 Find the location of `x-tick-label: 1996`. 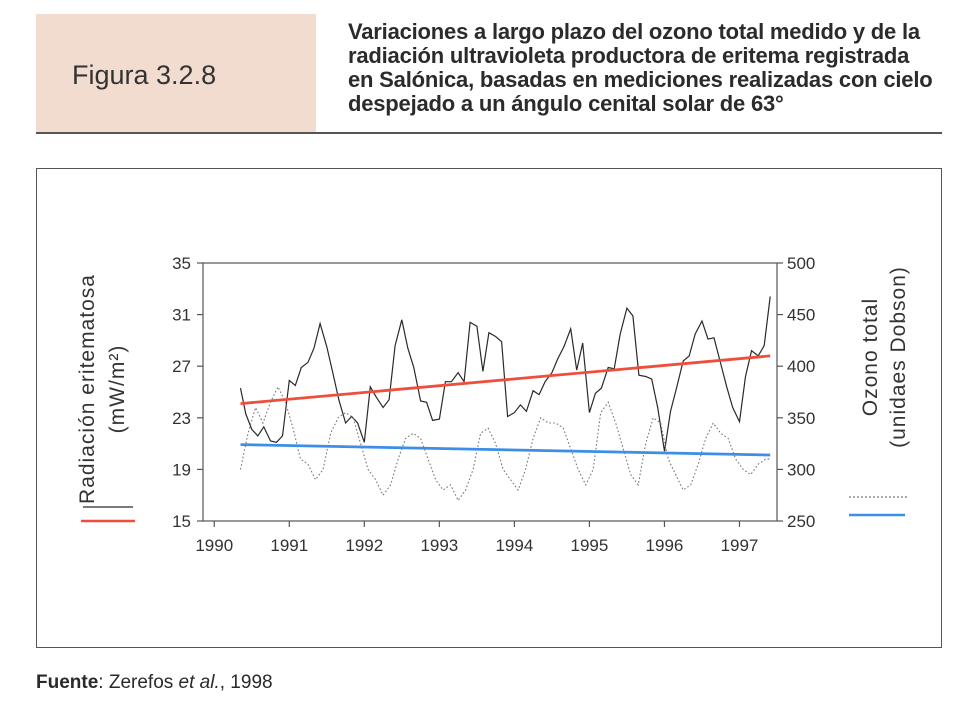

x-tick-label: 1996 is located at coordinates (665, 545).